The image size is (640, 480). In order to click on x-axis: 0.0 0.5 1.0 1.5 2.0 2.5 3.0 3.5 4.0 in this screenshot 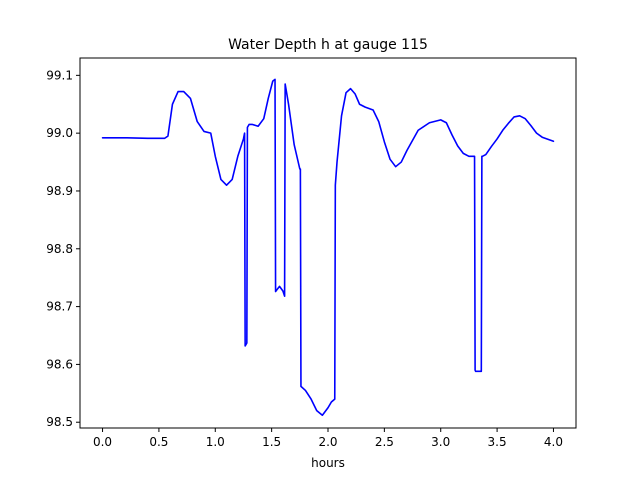, I will do `click(328, 438)`.